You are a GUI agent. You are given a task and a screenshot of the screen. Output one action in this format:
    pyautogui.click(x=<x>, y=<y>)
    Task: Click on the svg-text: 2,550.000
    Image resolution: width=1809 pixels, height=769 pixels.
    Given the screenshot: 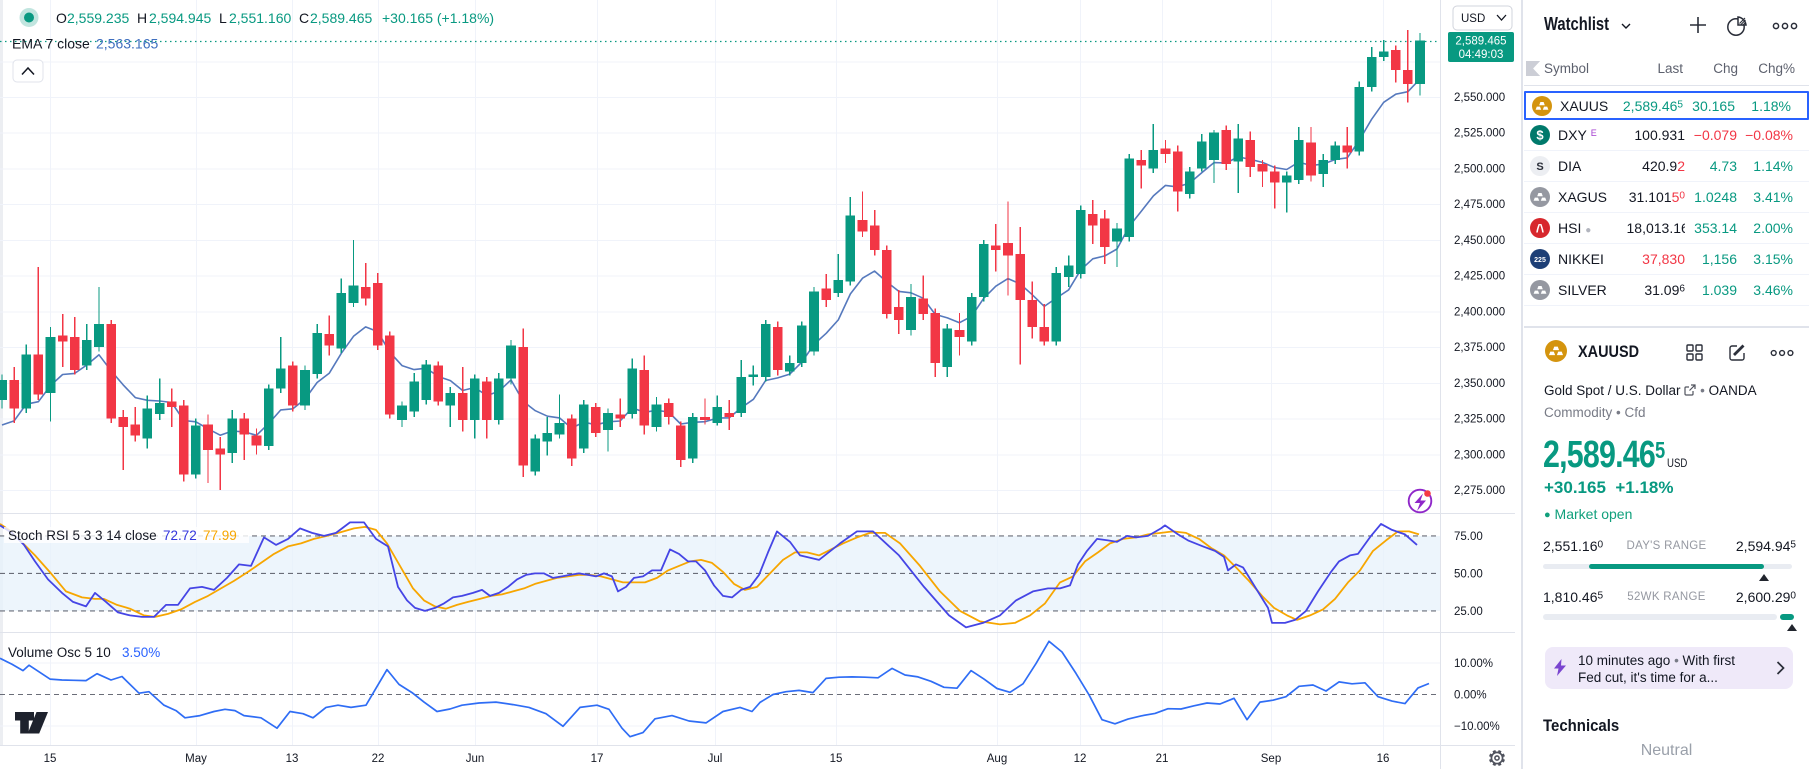 What is the action you would take?
    pyautogui.click(x=1479, y=98)
    